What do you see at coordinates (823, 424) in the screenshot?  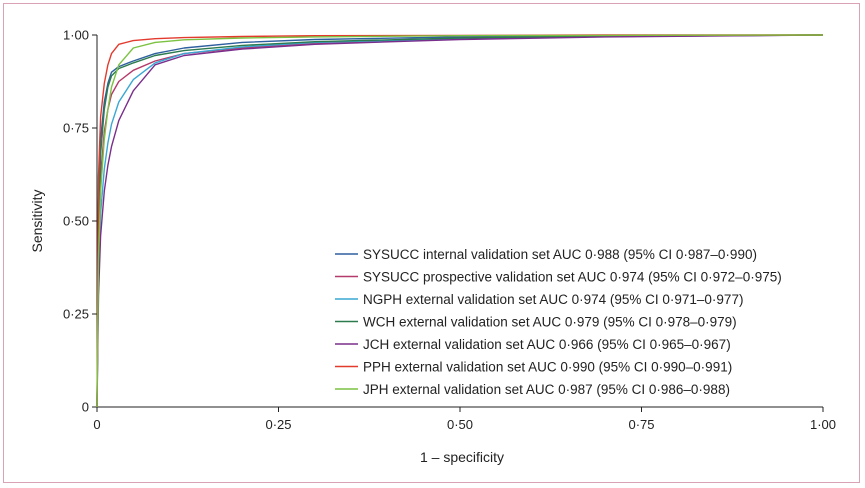 I see `x-tick-label: 1·00` at bounding box center [823, 424].